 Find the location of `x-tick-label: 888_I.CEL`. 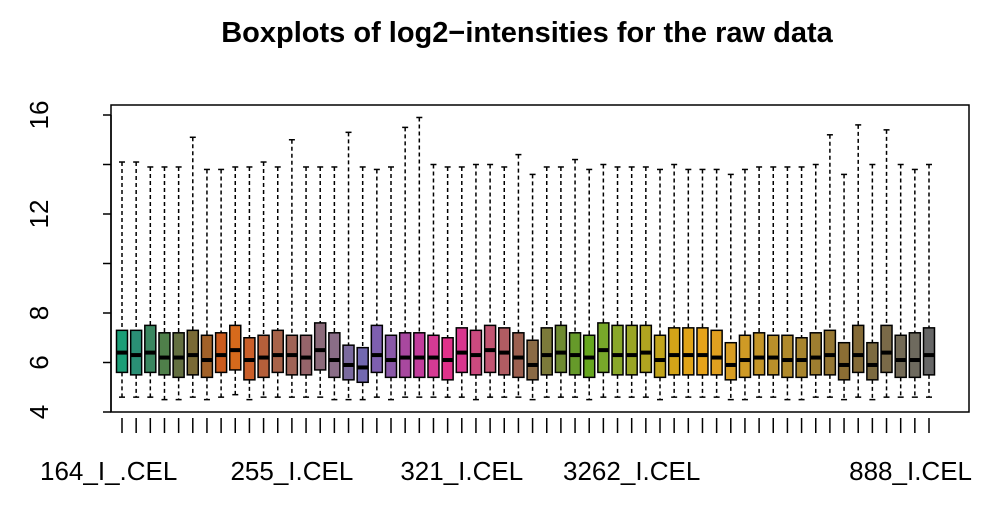

x-tick-label: 888_I.CEL is located at coordinates (910, 471).